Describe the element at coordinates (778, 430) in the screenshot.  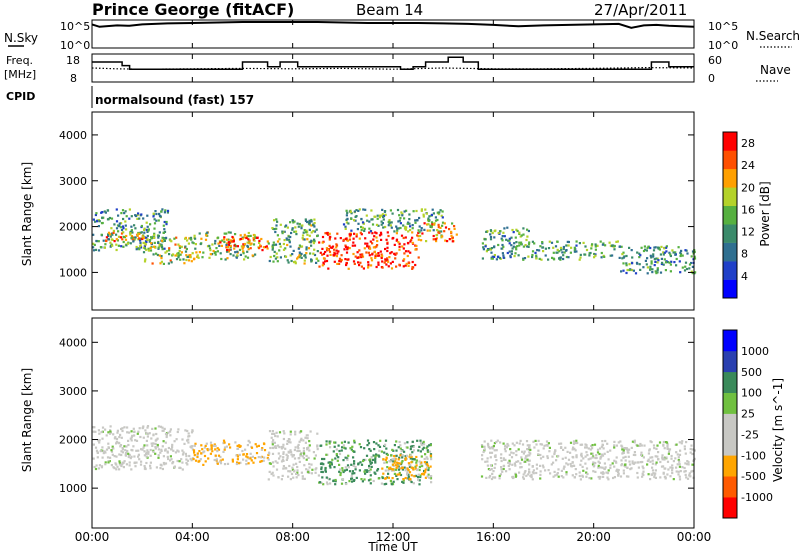
I see `velocity-colorbar-label: Velocity [m s^-1]` at that location.